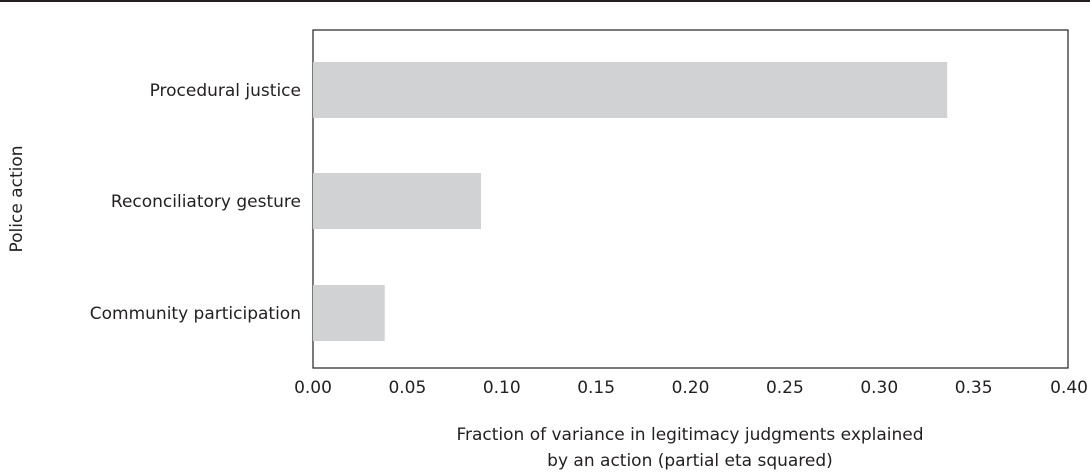 The image size is (1090, 473). What do you see at coordinates (225, 91) in the screenshot?
I see `category-label-procedural-justice: Procedural justice` at bounding box center [225, 91].